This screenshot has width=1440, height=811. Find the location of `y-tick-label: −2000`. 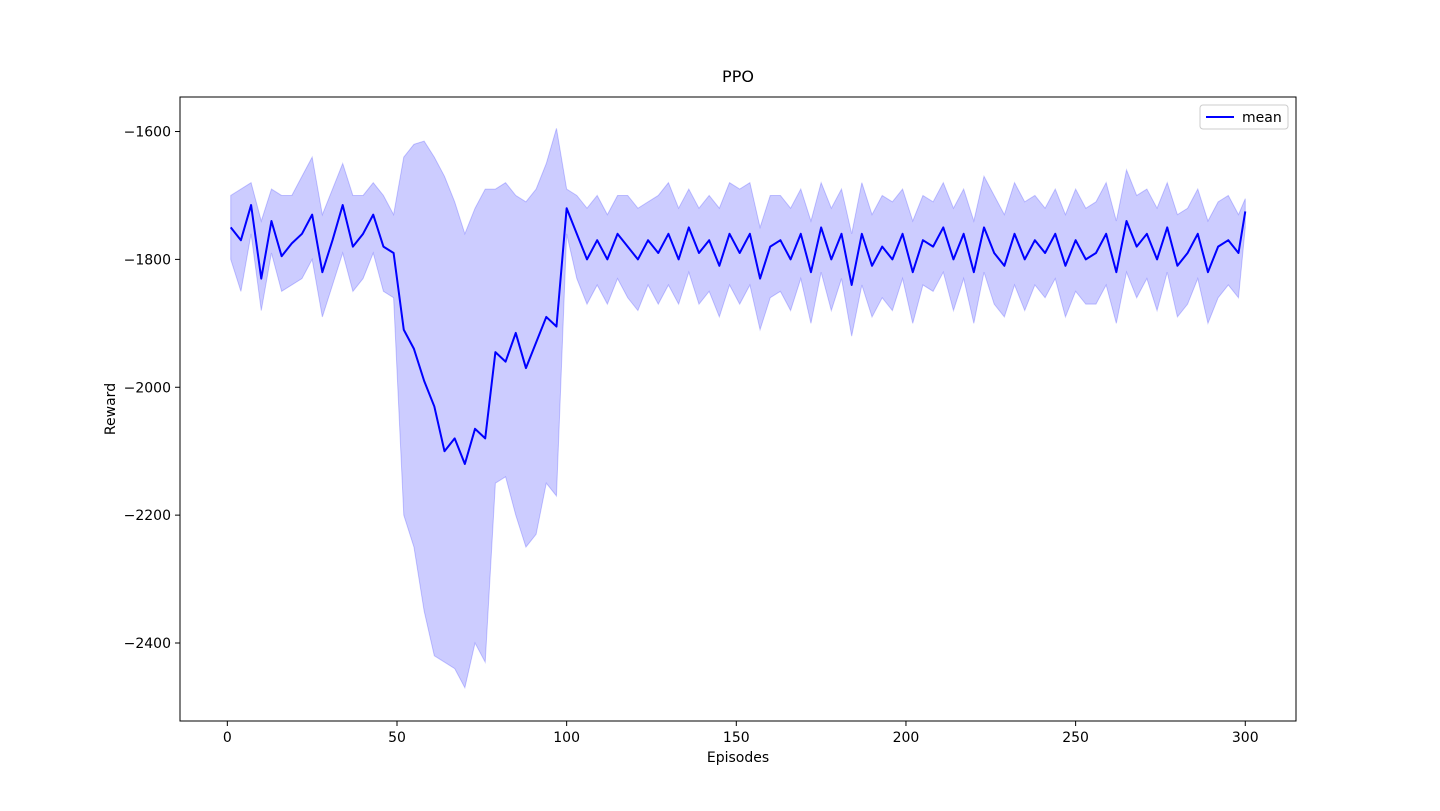

y-tick-label: −2000 is located at coordinates (147, 388).